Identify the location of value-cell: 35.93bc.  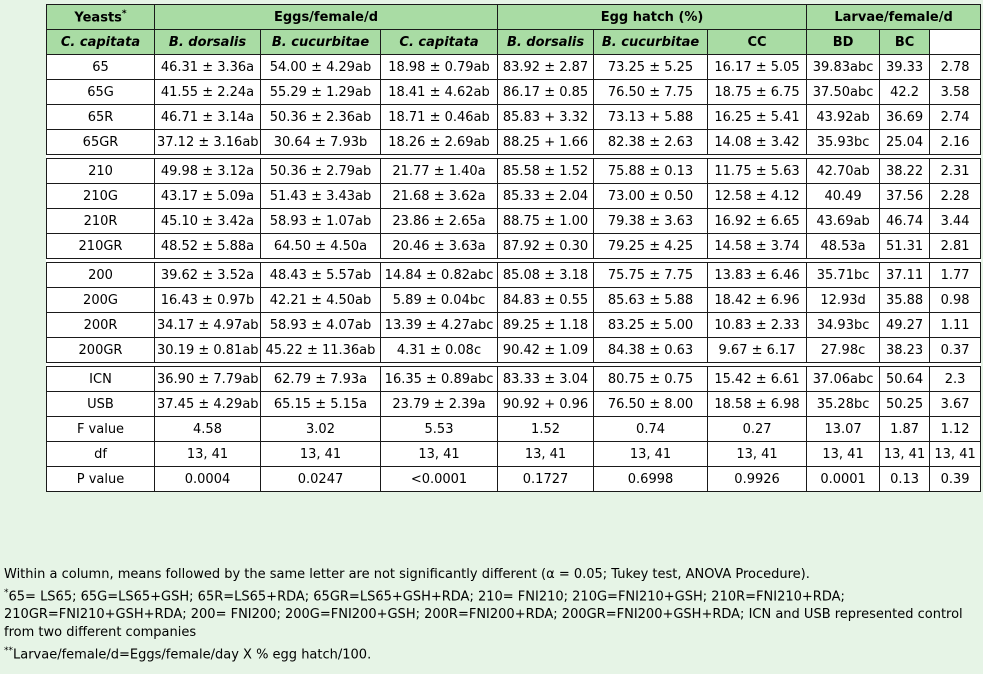
(843, 142).